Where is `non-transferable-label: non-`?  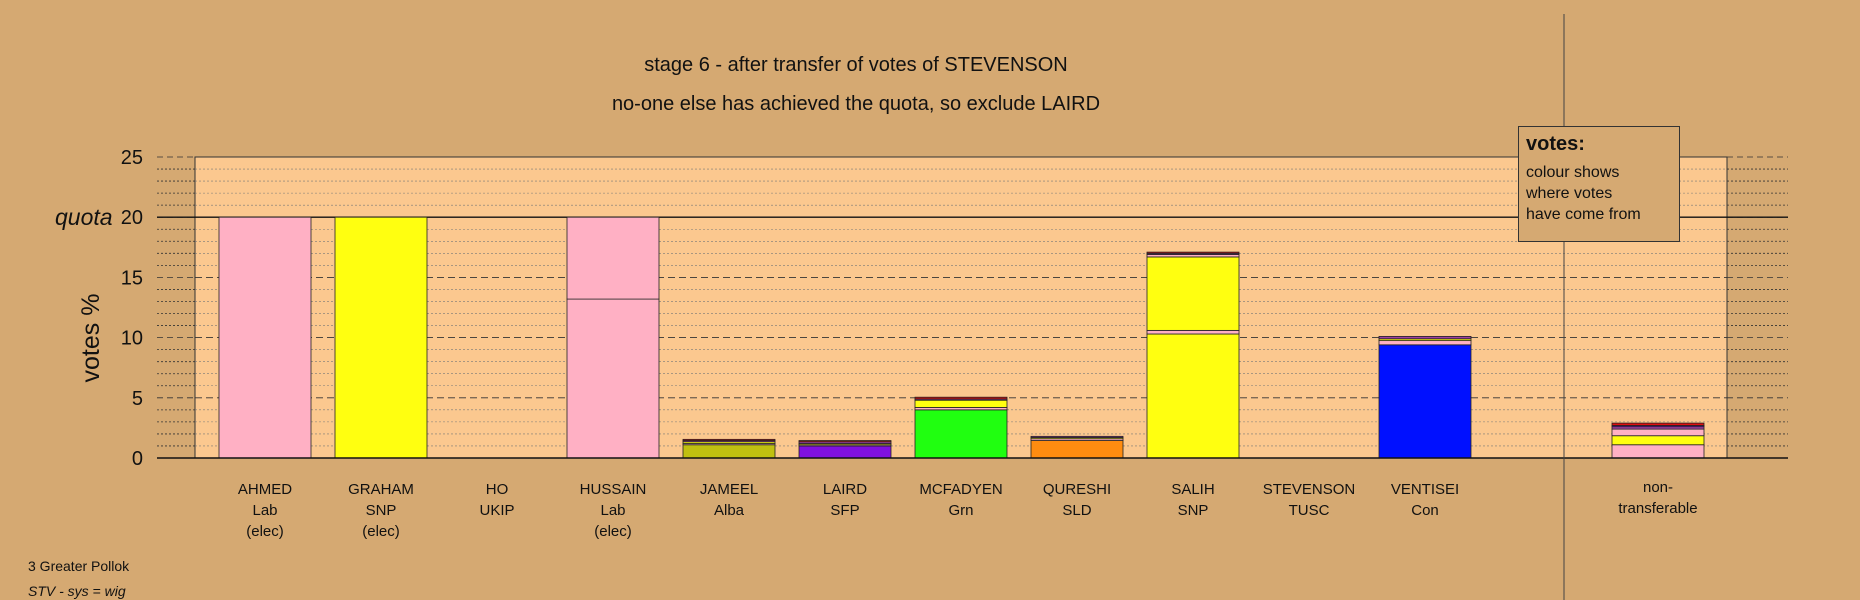 non-transferable-label: non- is located at coordinates (1658, 487).